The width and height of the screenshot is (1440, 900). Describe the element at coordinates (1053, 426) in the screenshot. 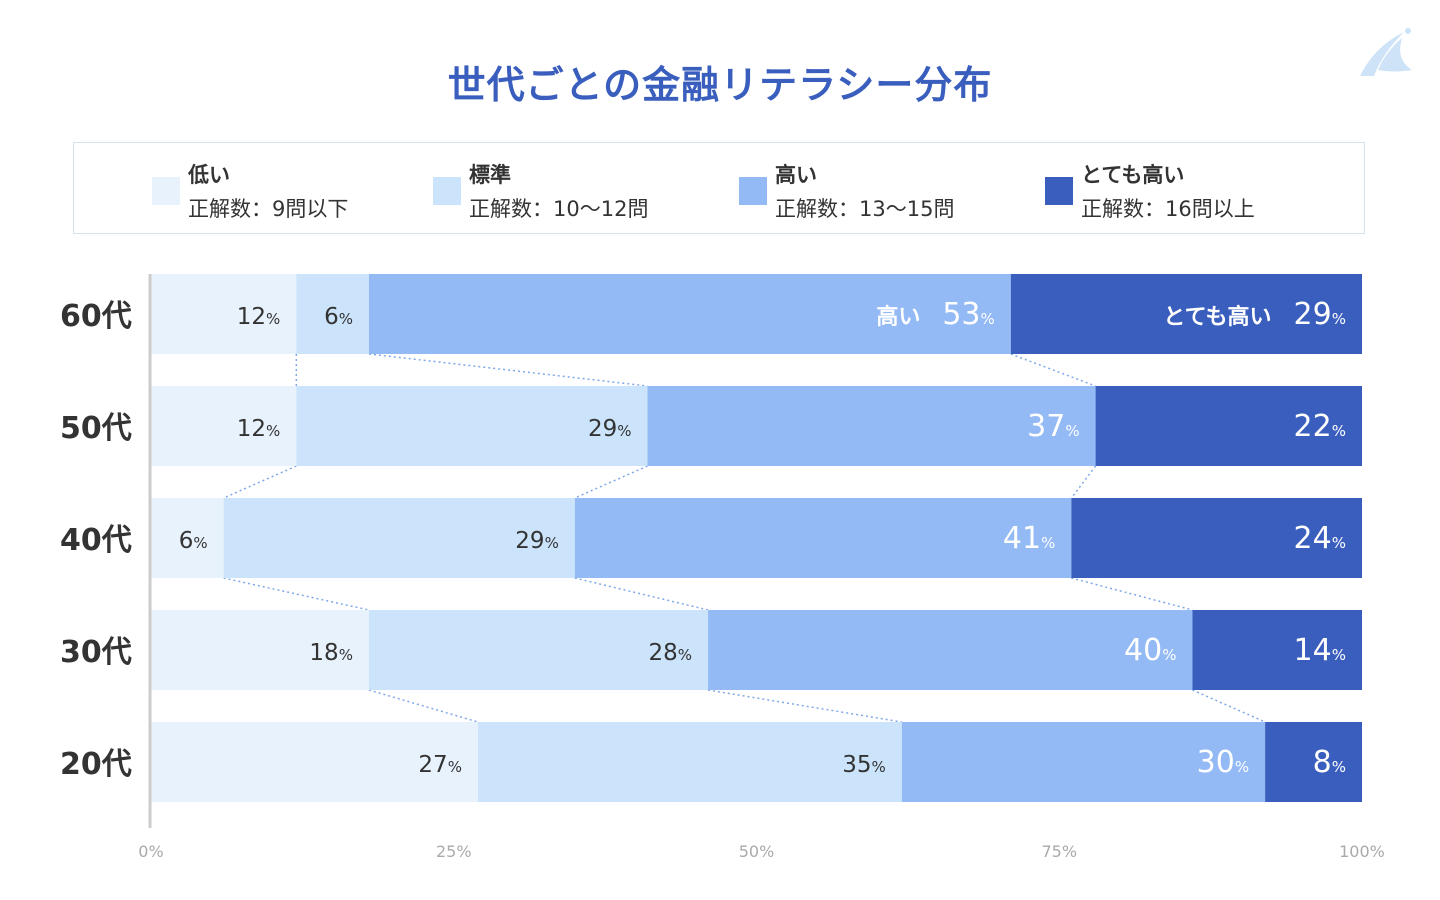

I see `data-label: 37%` at that location.